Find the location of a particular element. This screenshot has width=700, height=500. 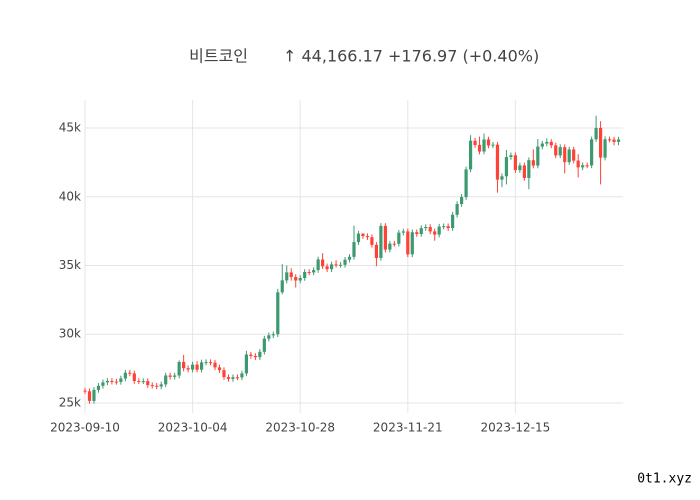

x-tick-label: 2023-12-15 is located at coordinates (516, 428).